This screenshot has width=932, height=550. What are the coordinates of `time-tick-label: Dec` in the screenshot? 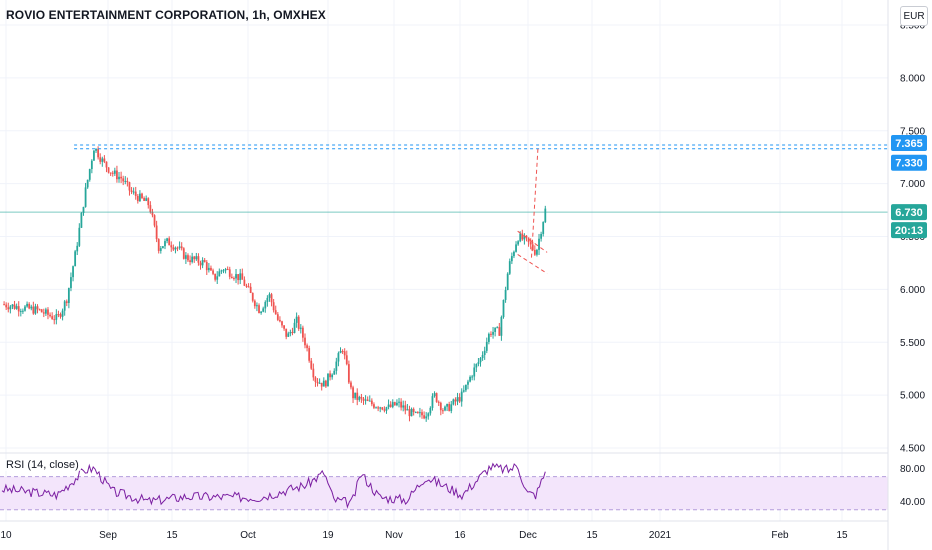 It's located at (528, 535).